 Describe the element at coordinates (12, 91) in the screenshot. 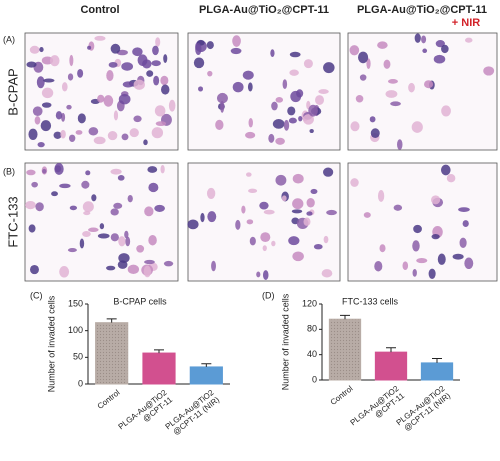

I see `row-label: B-CPAP` at that location.